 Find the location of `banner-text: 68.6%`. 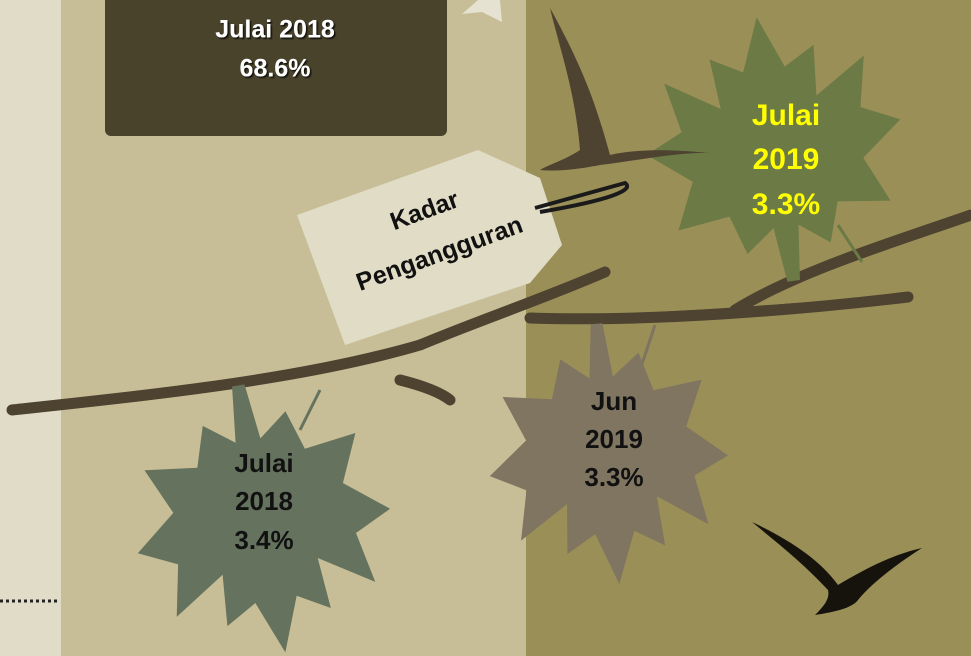

banner-text: 68.6% is located at coordinates (275, 69).